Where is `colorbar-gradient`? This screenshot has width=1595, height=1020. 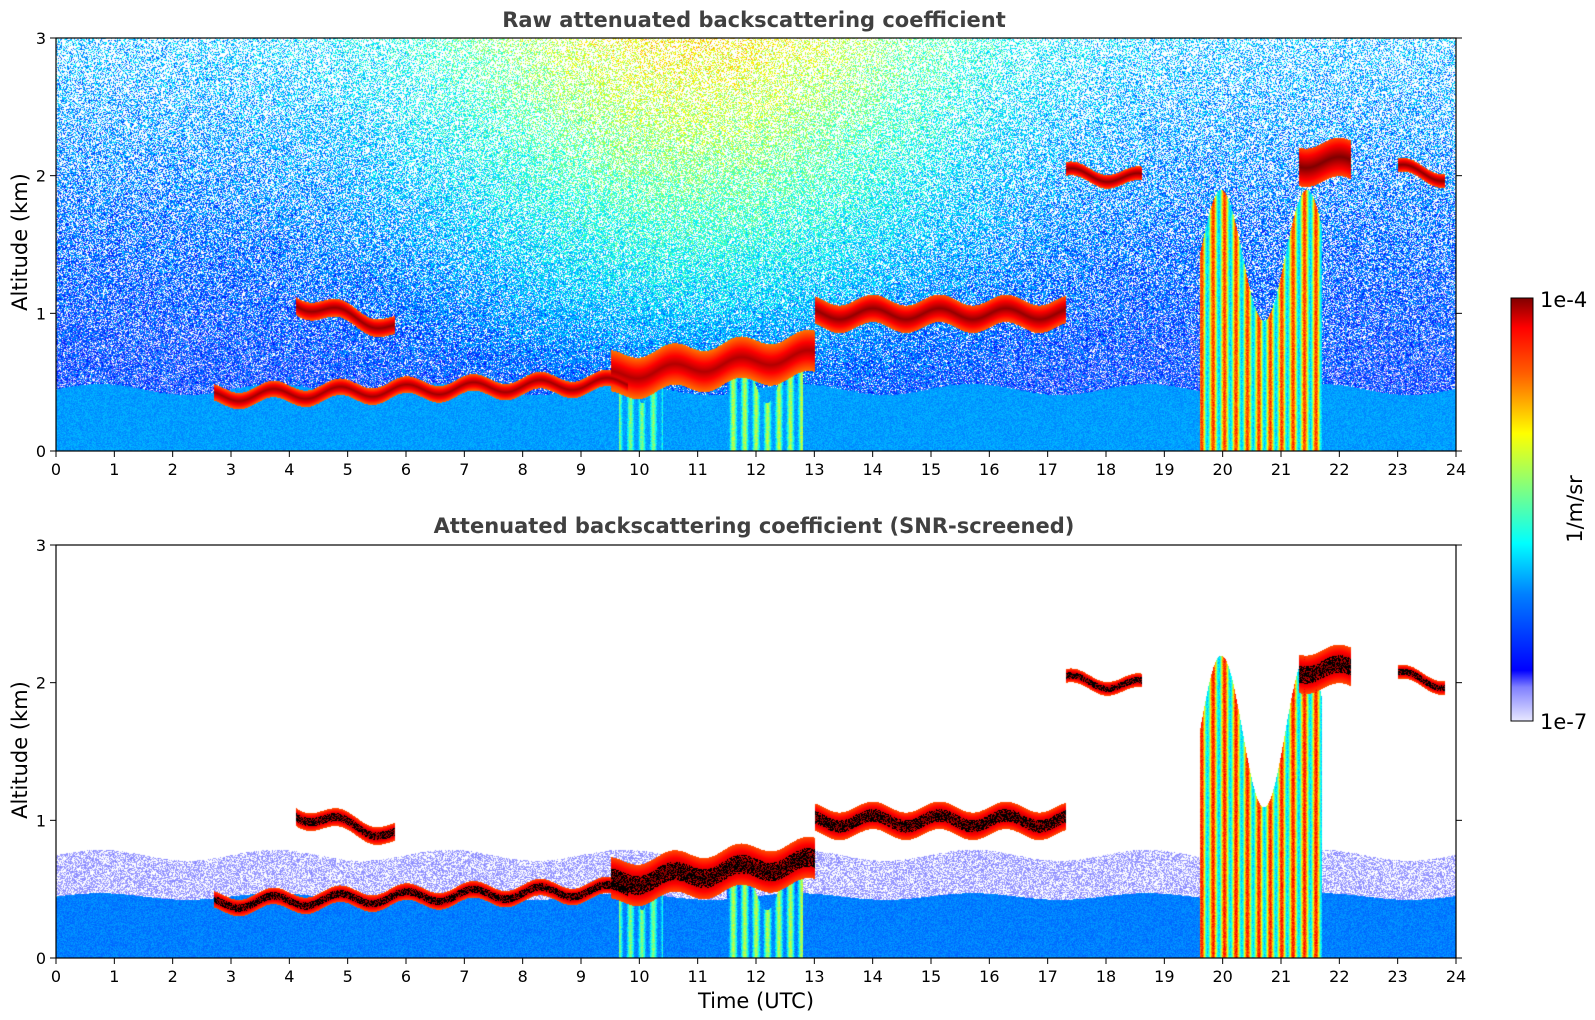 colorbar-gradient is located at coordinates (1522, 509).